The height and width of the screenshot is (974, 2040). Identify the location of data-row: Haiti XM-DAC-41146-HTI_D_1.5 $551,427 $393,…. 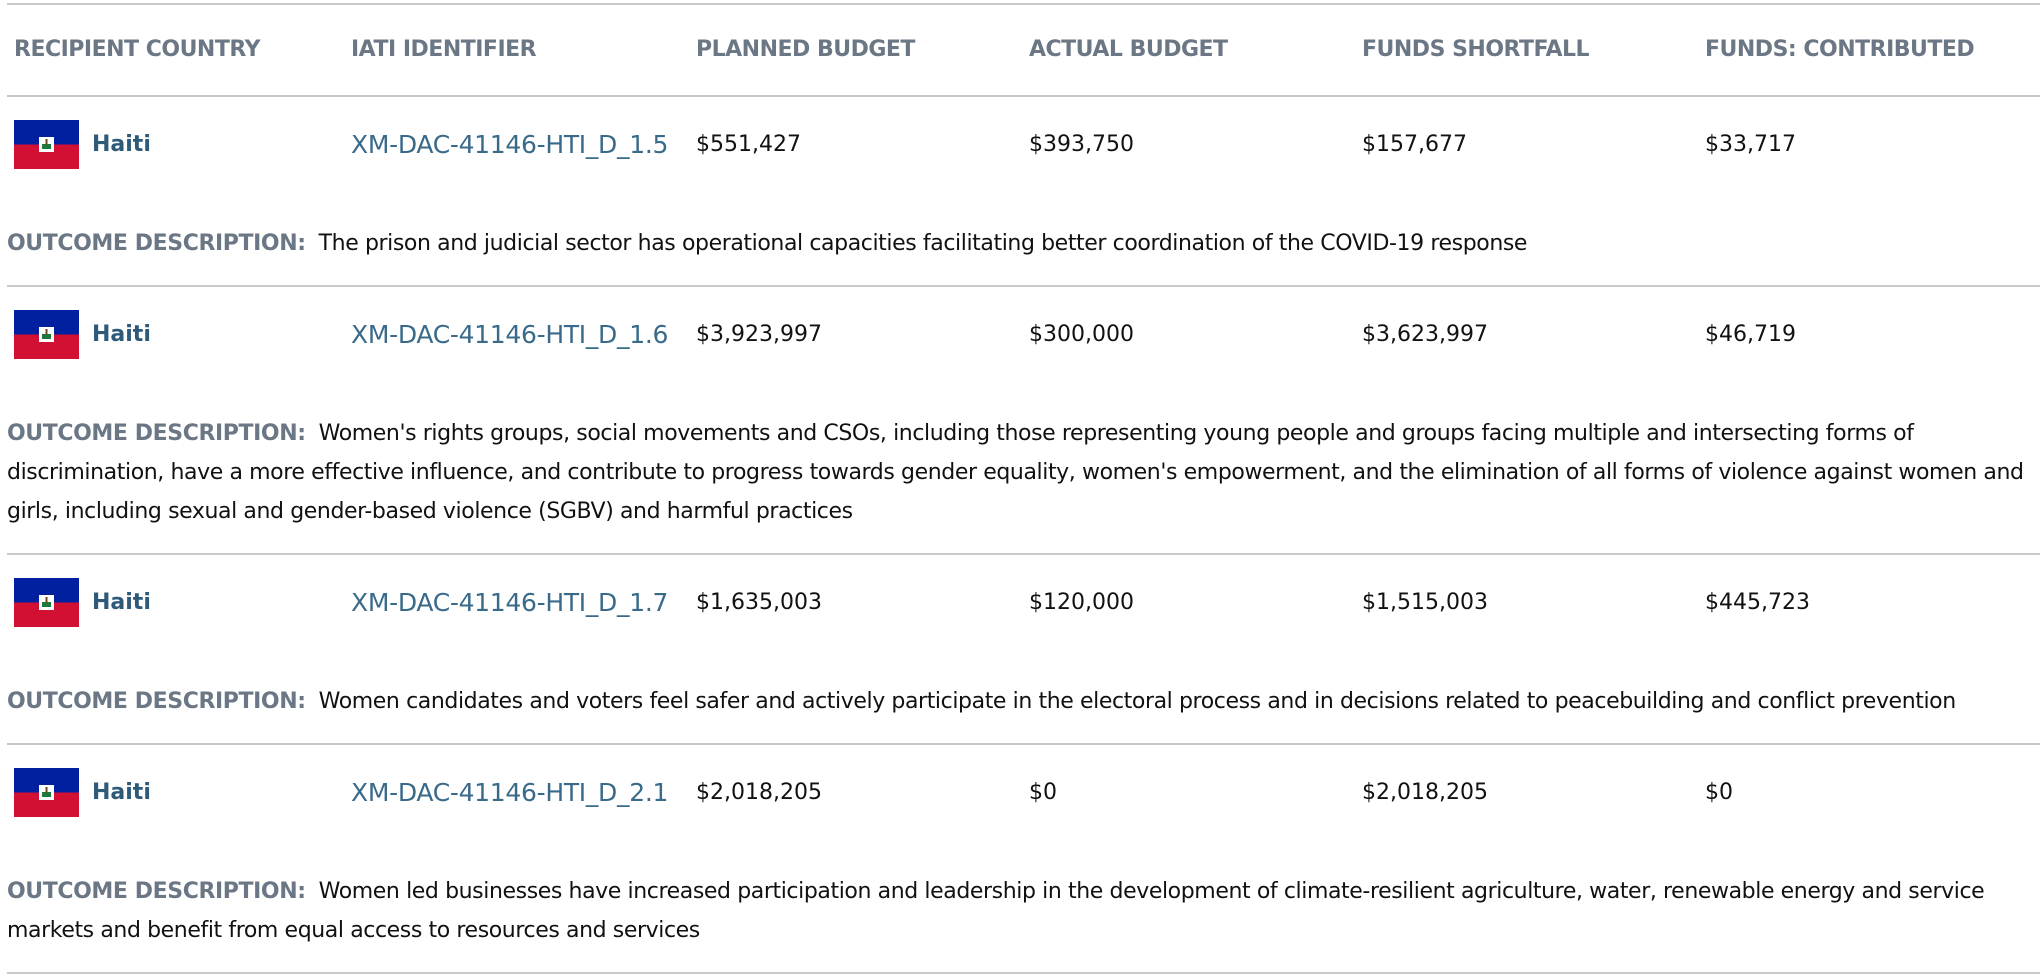
(1023, 144).